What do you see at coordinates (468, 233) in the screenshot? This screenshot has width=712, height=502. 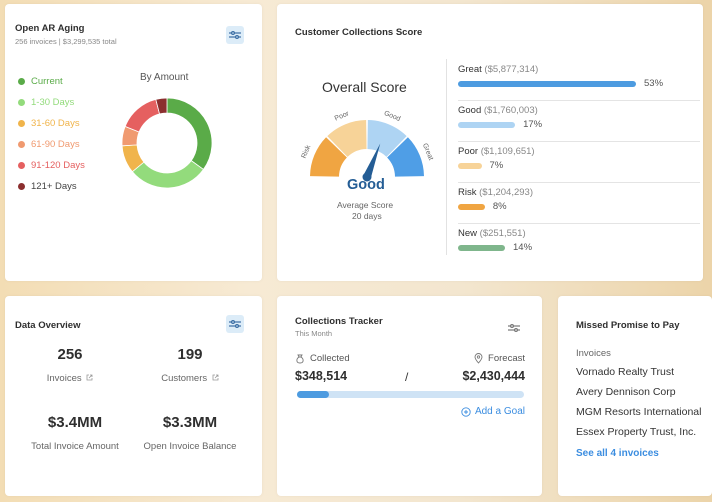 I see `score-row-name: New` at bounding box center [468, 233].